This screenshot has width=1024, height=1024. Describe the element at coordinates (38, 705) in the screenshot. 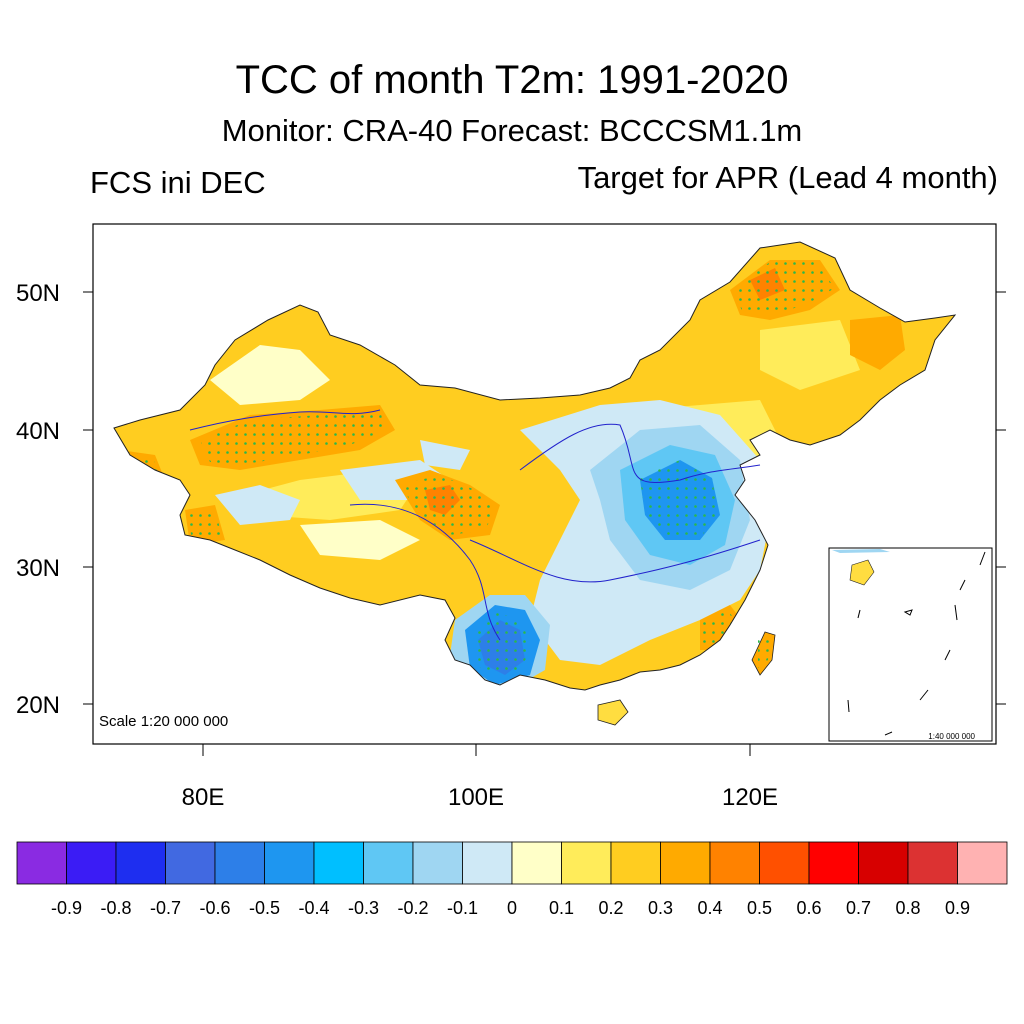

I see `lat-label-20n: 20N` at that location.